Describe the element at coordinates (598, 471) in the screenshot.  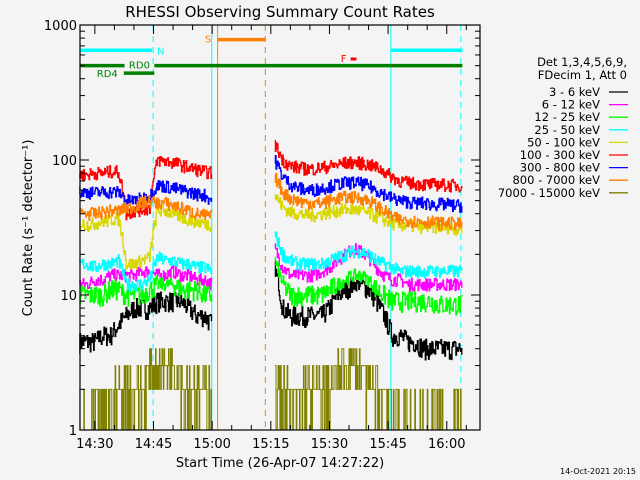
I see `footer-timestamp: 14-Oct-2021 20:15` at that location.